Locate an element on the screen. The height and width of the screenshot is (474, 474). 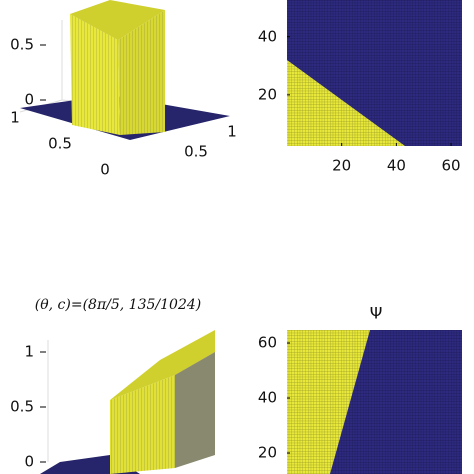
y-tick-label: 1 is located at coordinates (232, 132).